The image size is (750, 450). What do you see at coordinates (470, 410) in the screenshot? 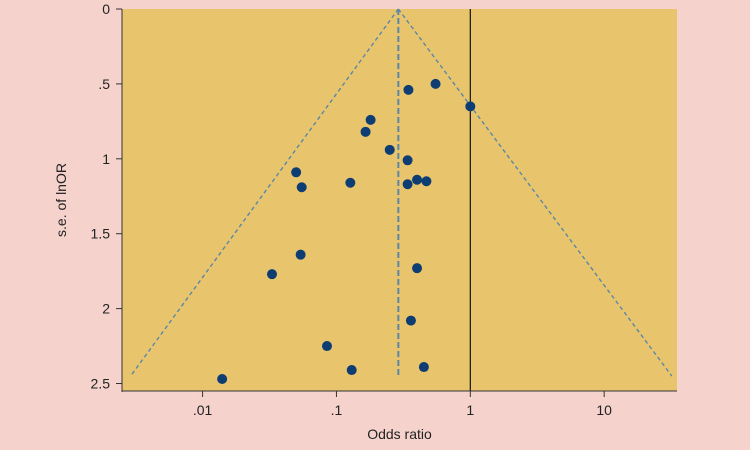
I see `x-tick-label: 1` at bounding box center [470, 410].